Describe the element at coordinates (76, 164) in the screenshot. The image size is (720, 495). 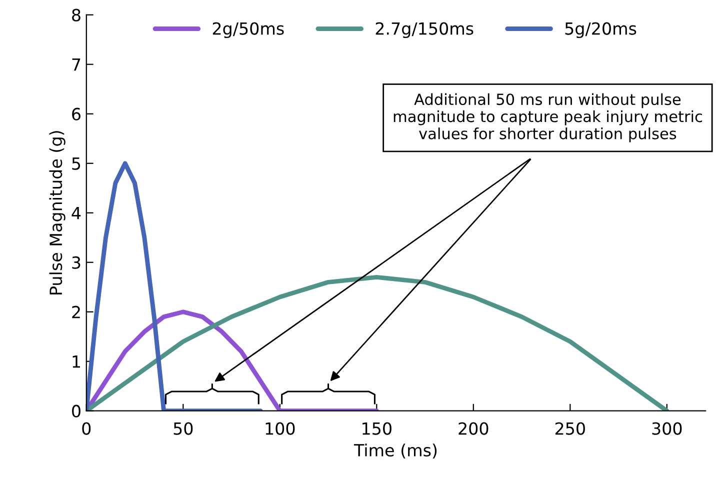
I see `y-tick-label: 5` at that location.